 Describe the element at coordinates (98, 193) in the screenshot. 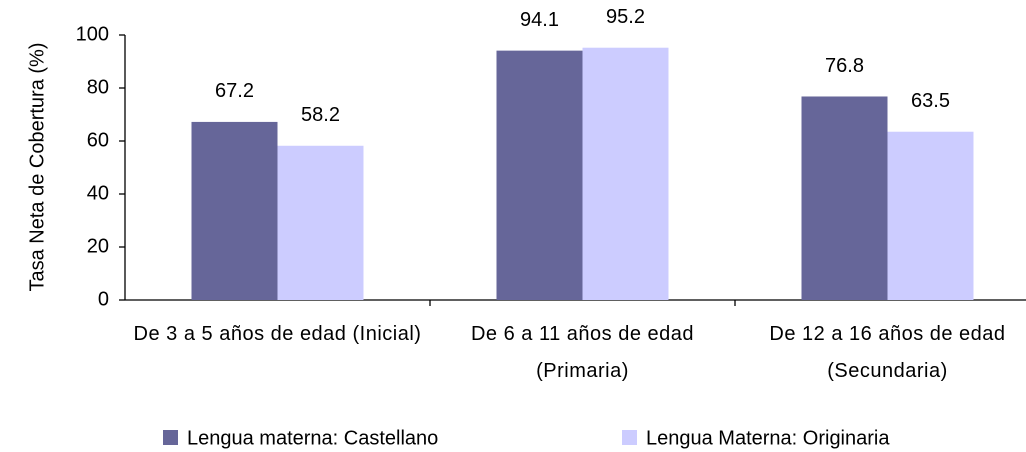

I see `y-tick-label: 40` at that location.